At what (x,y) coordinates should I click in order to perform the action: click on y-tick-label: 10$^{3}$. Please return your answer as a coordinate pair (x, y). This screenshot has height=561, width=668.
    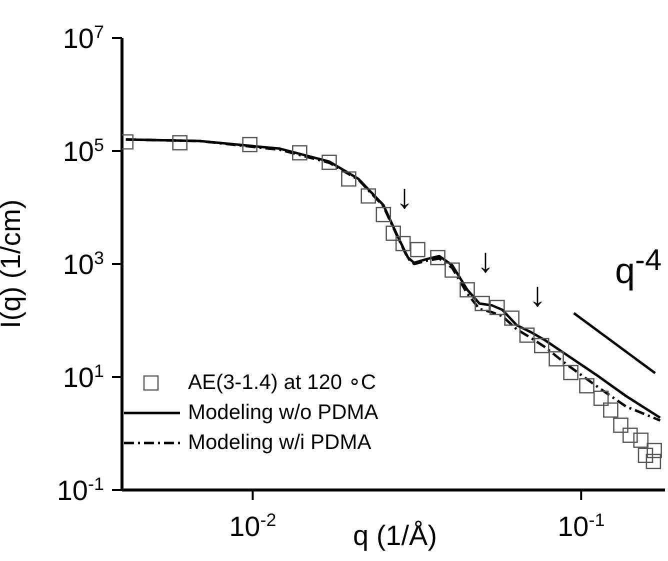
    Looking at the image, I should click on (83, 264).